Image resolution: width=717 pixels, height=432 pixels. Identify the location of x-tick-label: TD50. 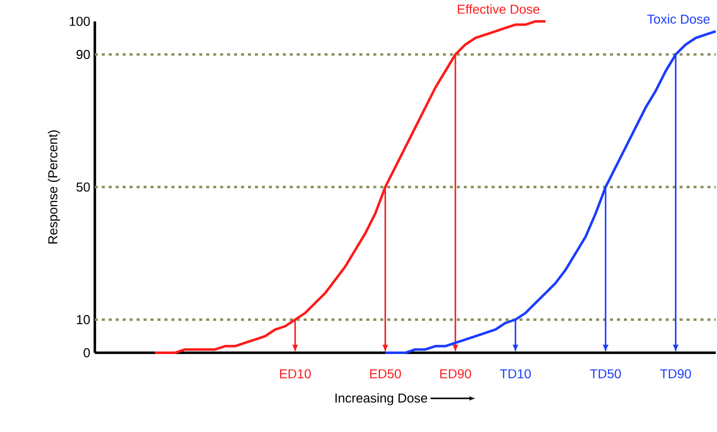
(605, 374).